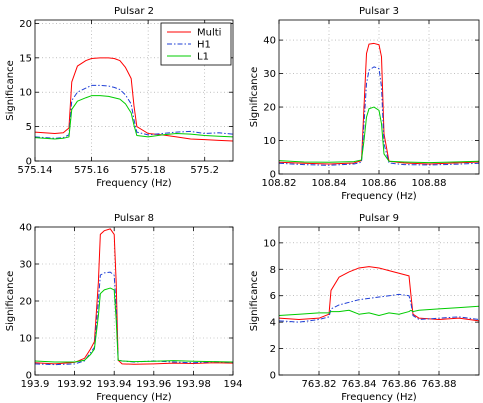 The image size is (483, 403). I want to click on x-tick-label: 763.86, so click(399, 384).